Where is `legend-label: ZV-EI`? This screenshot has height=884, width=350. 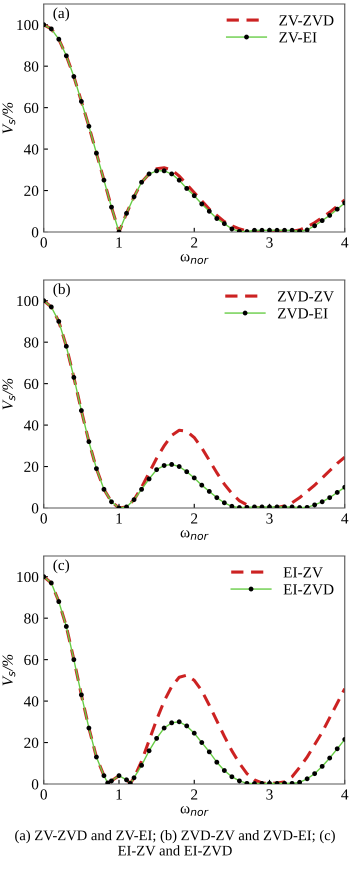 legend-label: ZV-EI is located at coordinates (298, 37).